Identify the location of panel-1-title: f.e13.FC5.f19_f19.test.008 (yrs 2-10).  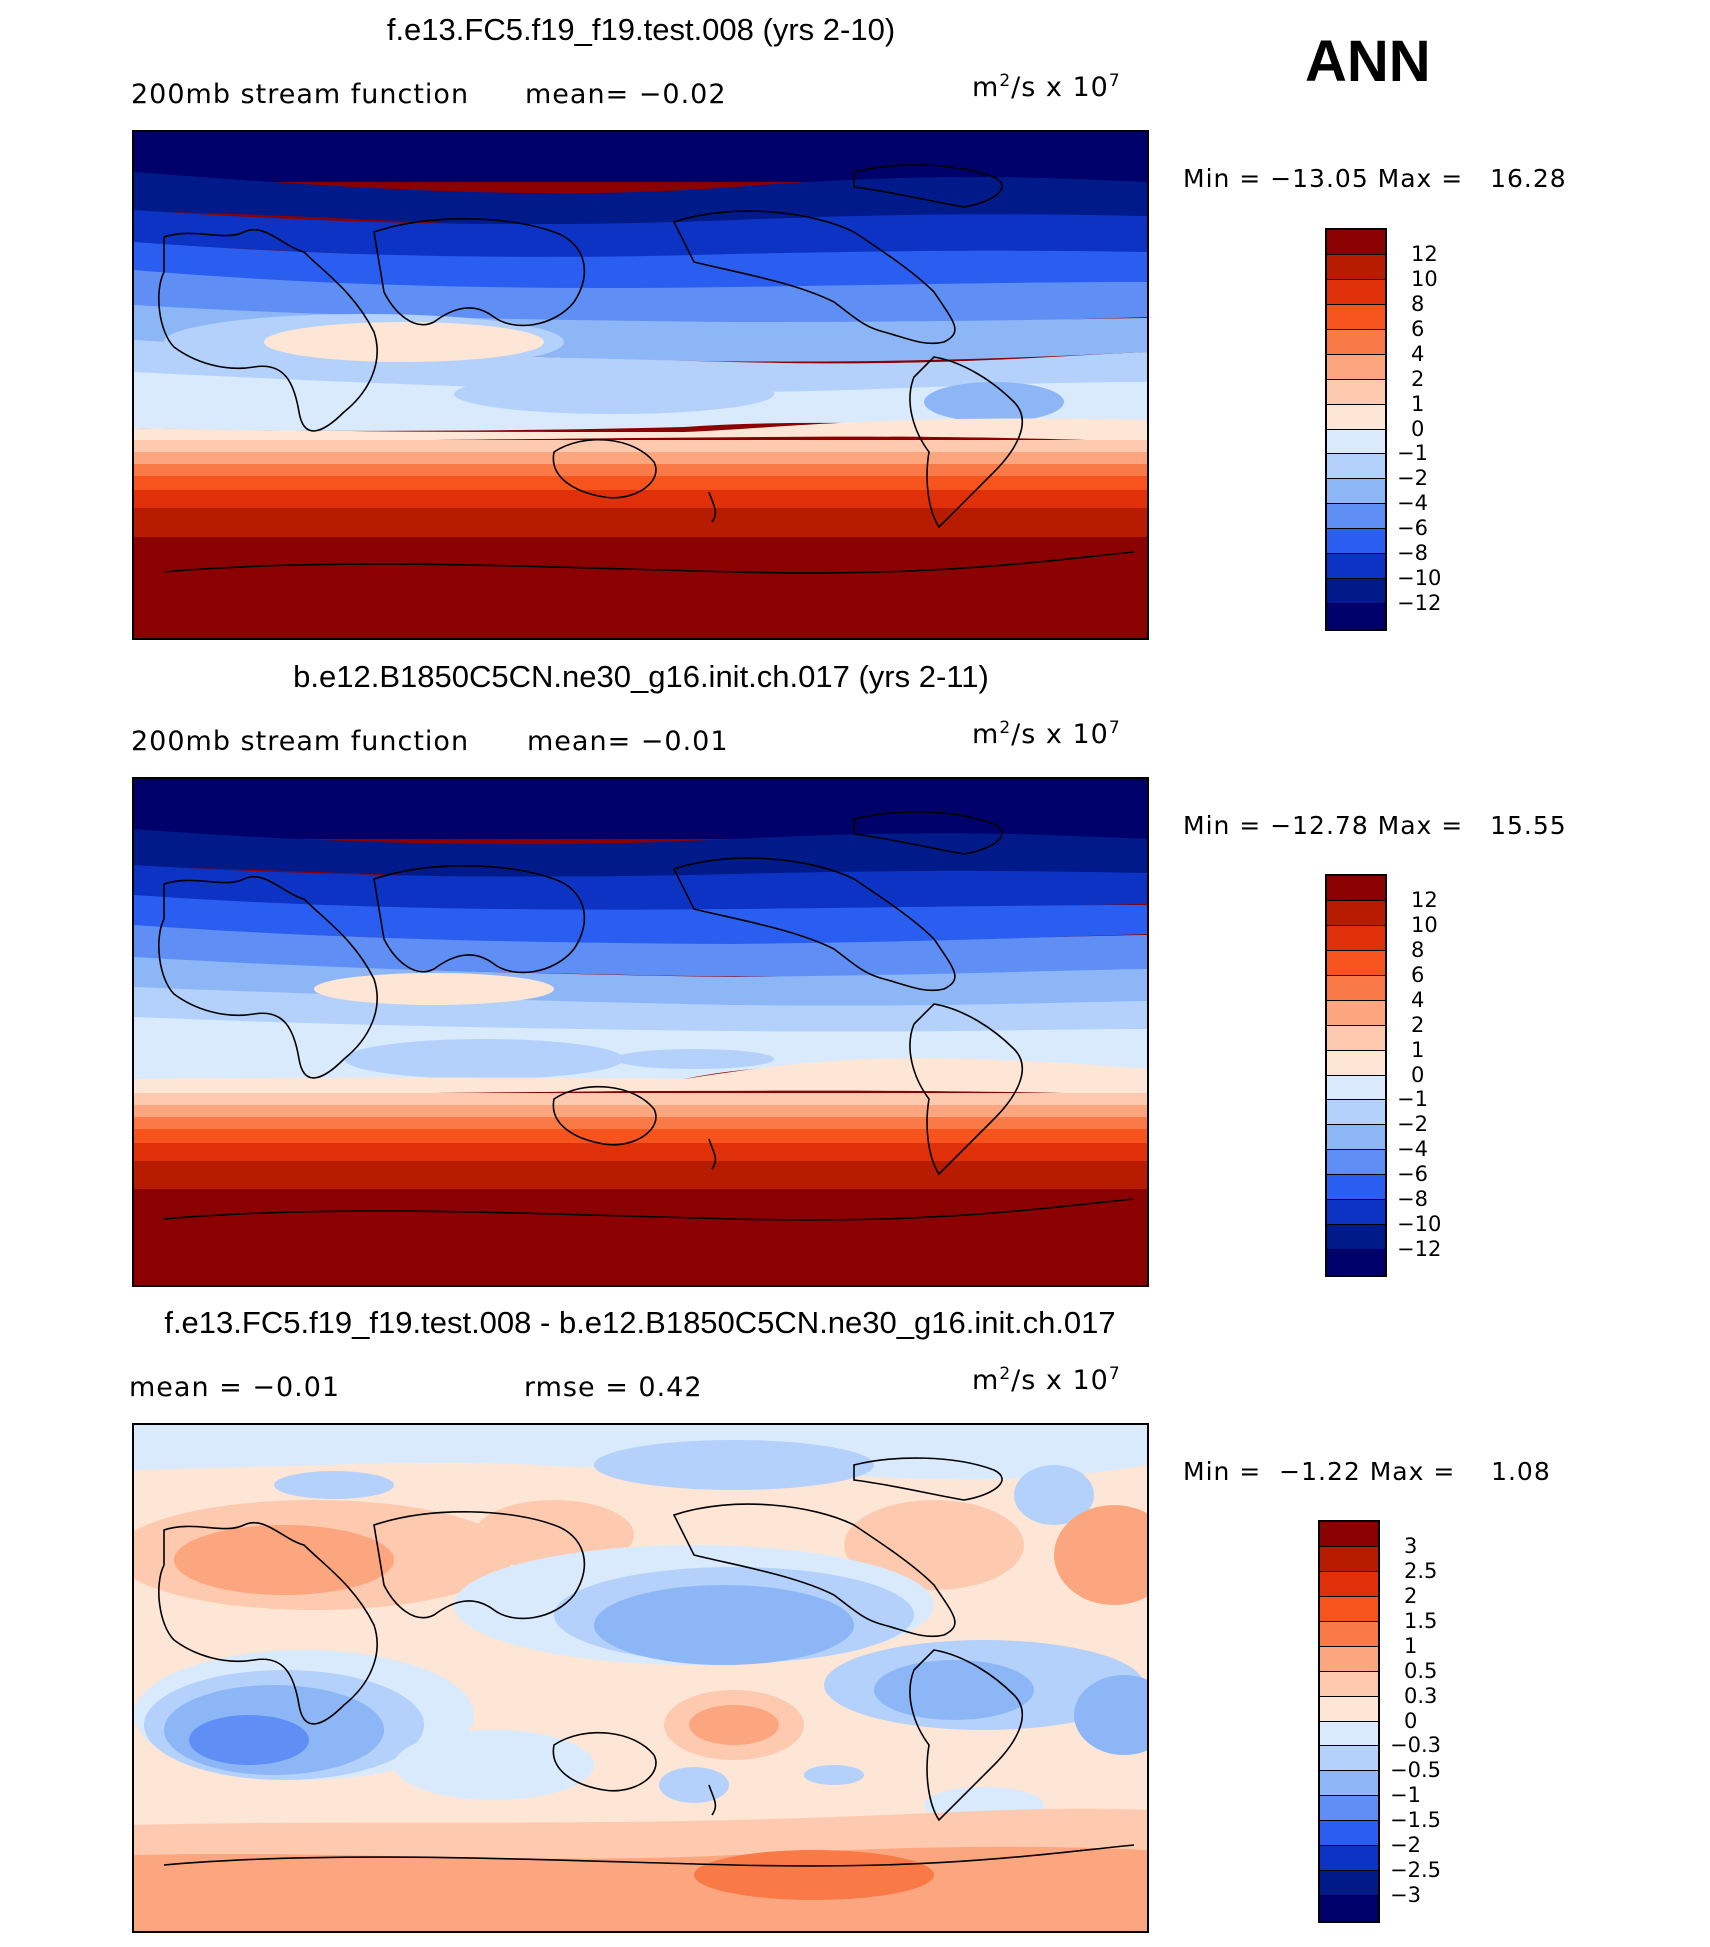
(641, 29).